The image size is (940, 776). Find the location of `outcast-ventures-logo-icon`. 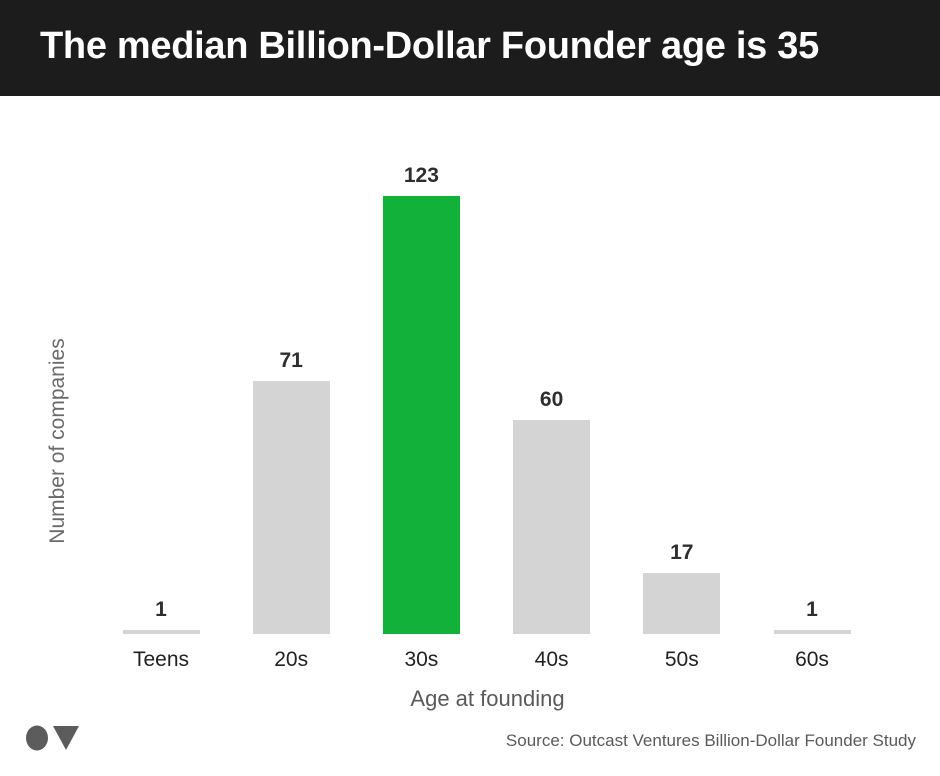

outcast-ventures-logo-icon is located at coordinates (52, 738).